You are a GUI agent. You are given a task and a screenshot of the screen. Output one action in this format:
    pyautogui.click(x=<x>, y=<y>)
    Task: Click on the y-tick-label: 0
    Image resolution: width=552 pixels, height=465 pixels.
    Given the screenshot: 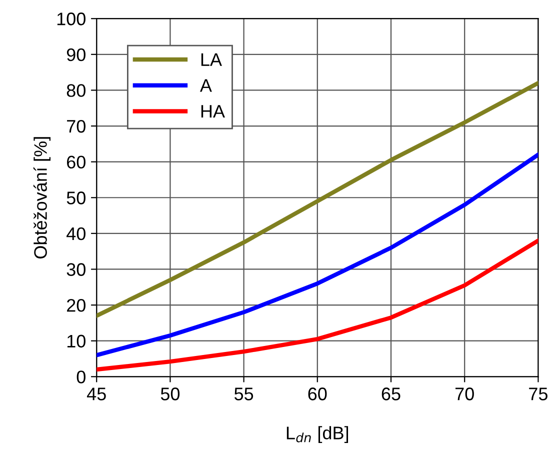 What is the action you would take?
    pyautogui.click(x=81, y=377)
    